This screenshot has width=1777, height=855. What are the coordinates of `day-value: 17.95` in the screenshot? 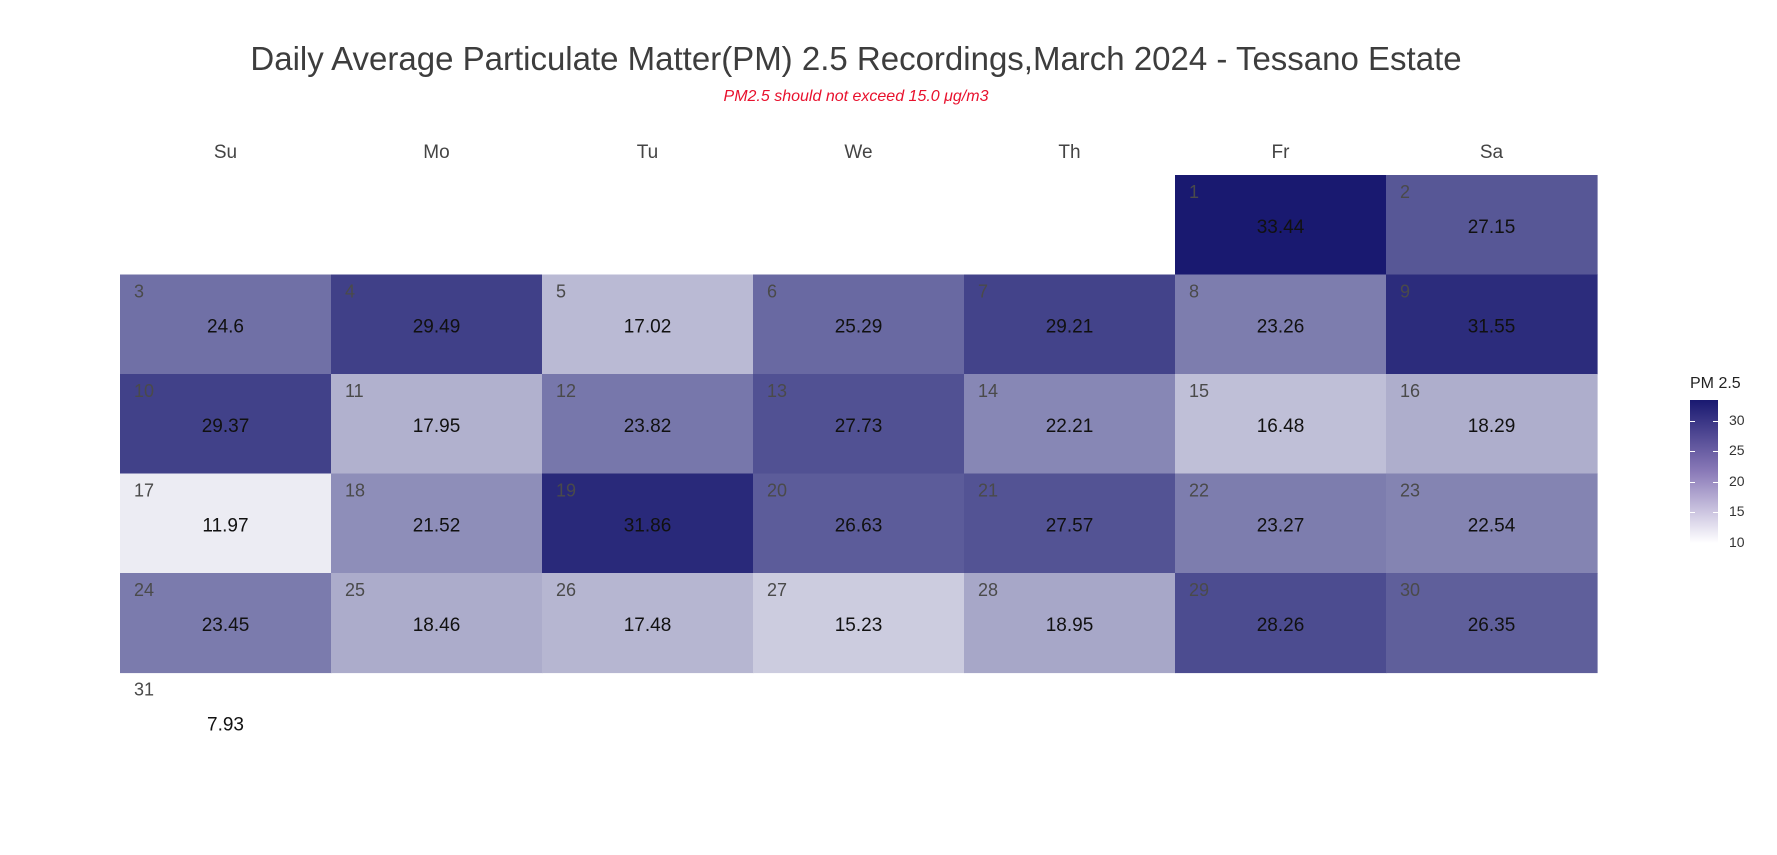 It's located at (437, 426).